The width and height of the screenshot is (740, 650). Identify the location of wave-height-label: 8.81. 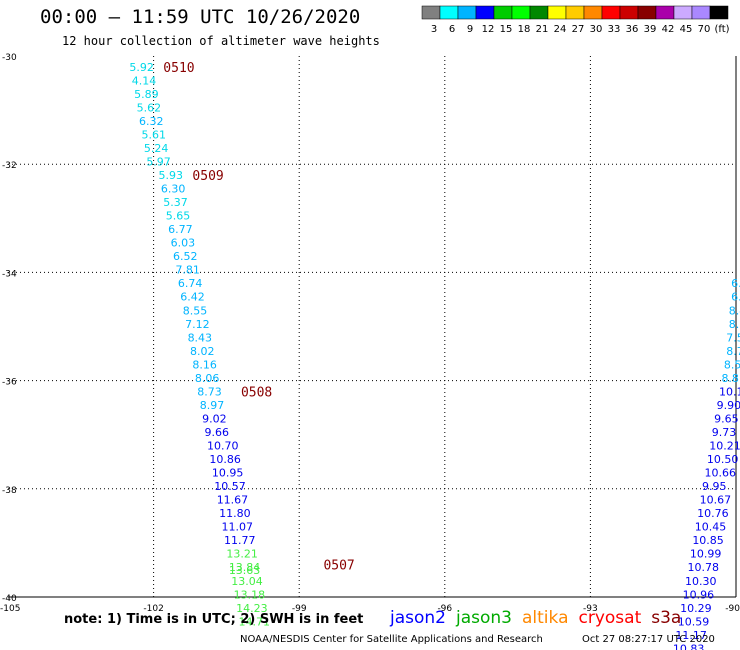
(730, 378).